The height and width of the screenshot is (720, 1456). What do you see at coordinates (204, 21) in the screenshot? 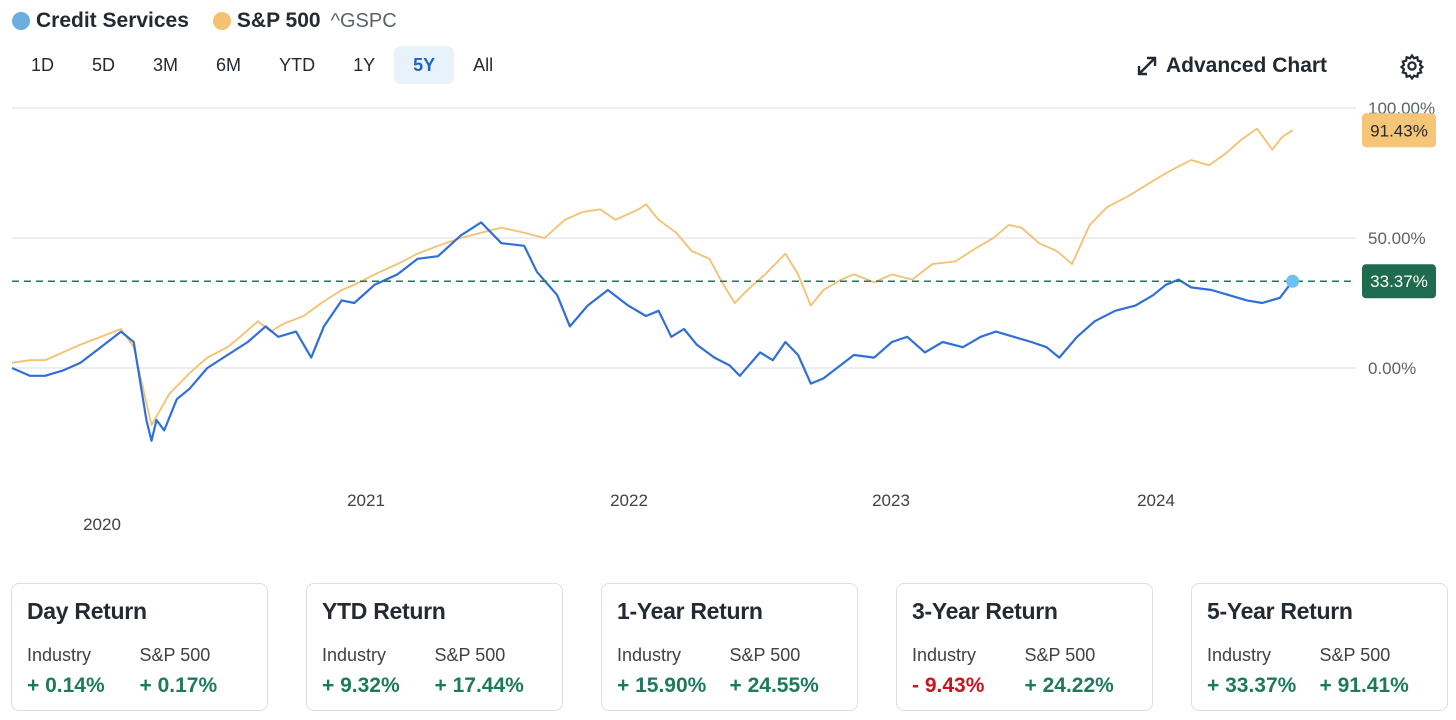
I see `chart-legend: Credit Services S&P 500 ^GSPC` at bounding box center [204, 21].